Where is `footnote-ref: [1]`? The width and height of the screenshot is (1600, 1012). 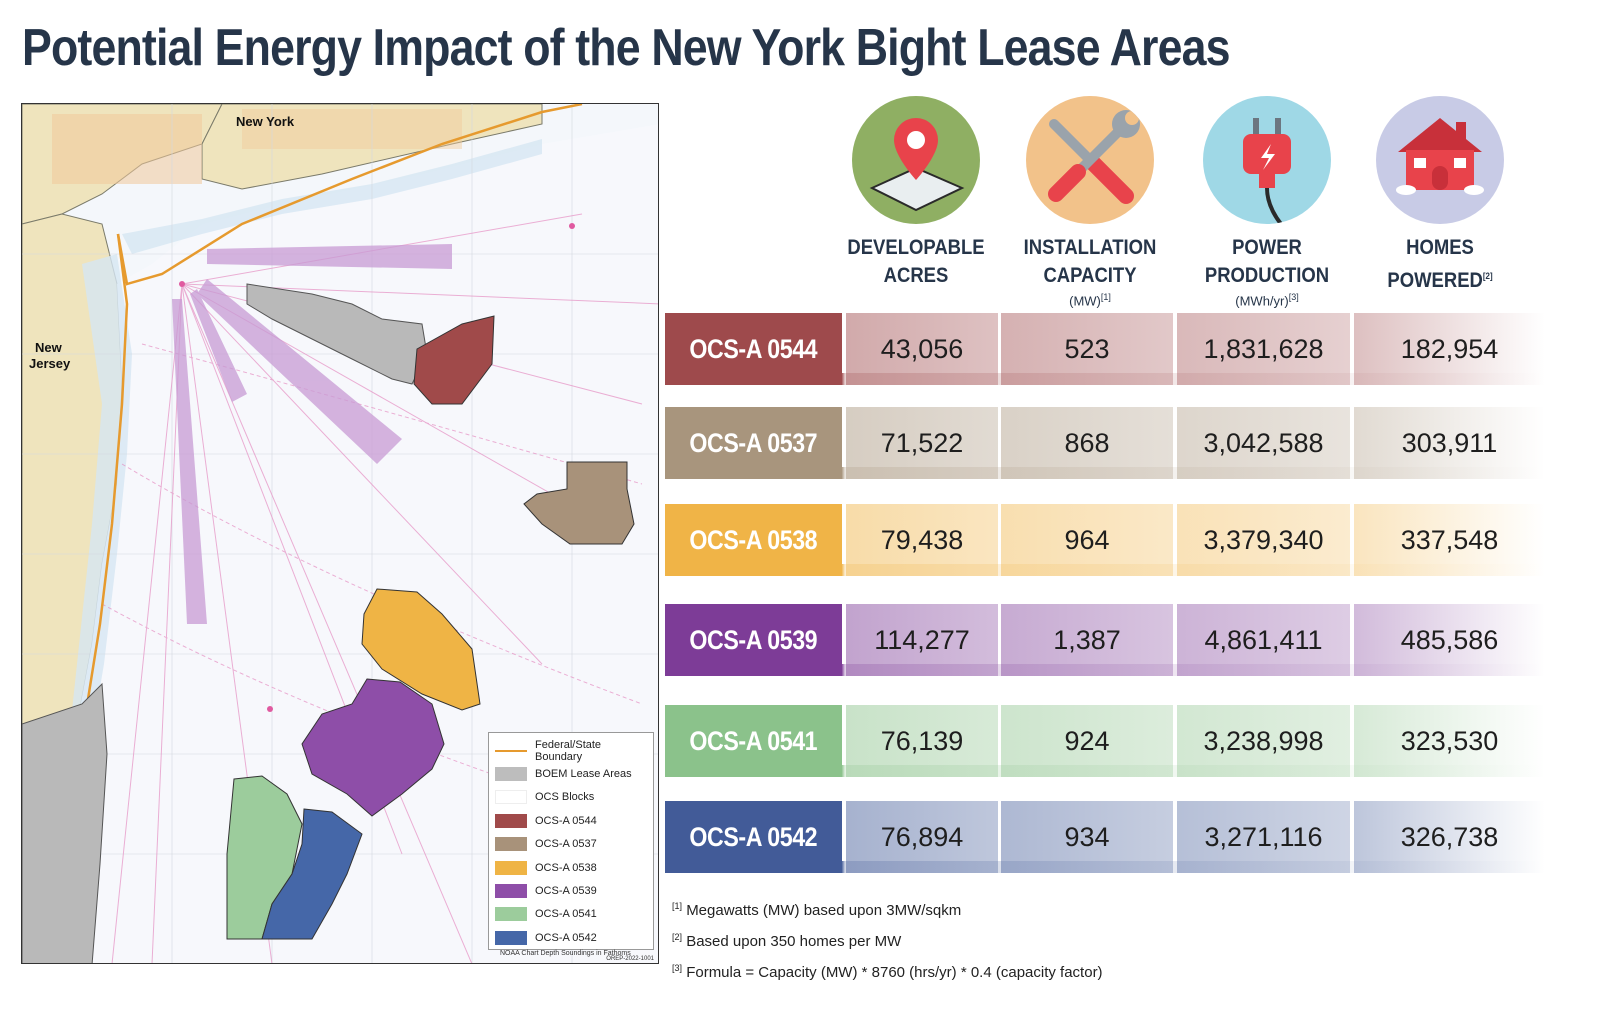
footnote-ref: [1] is located at coordinates (1105, 297).